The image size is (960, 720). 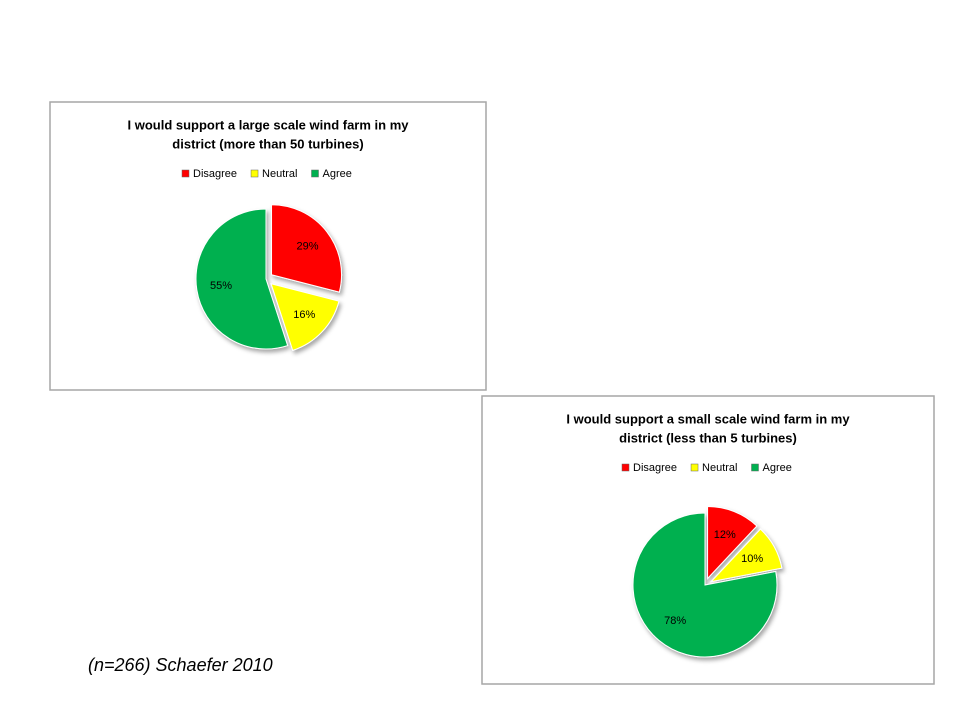 I want to click on chart-title: district (less than 5 turbines), so click(x=708, y=437).